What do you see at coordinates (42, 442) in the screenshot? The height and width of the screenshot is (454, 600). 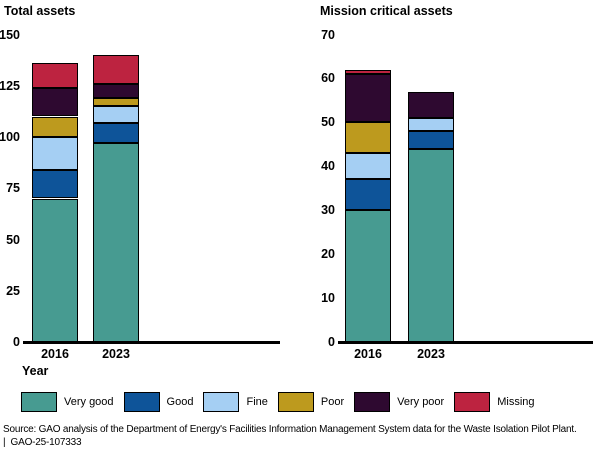 I see `source-line-2: | GAO-25-107333` at bounding box center [42, 442].